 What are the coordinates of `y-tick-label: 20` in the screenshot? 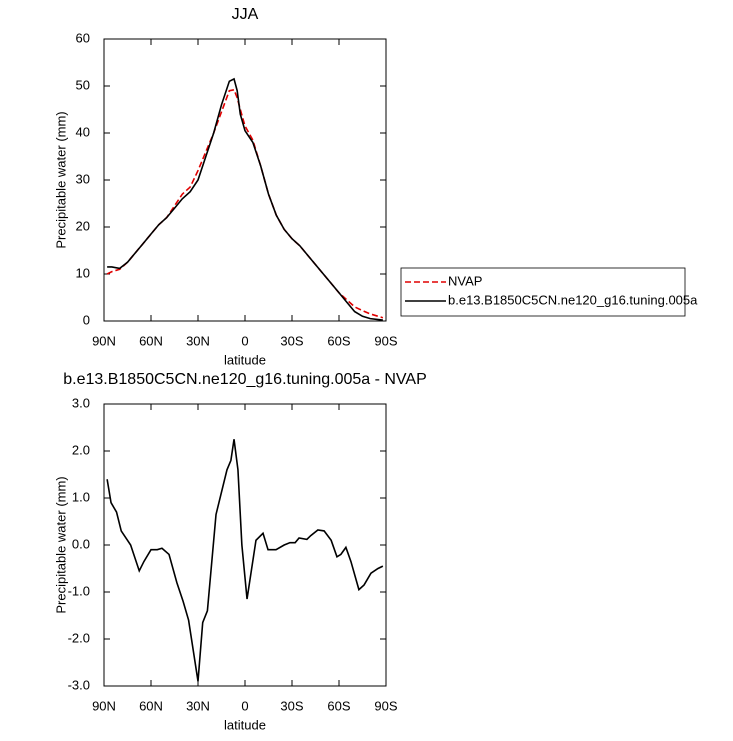 It's located at (83, 225).